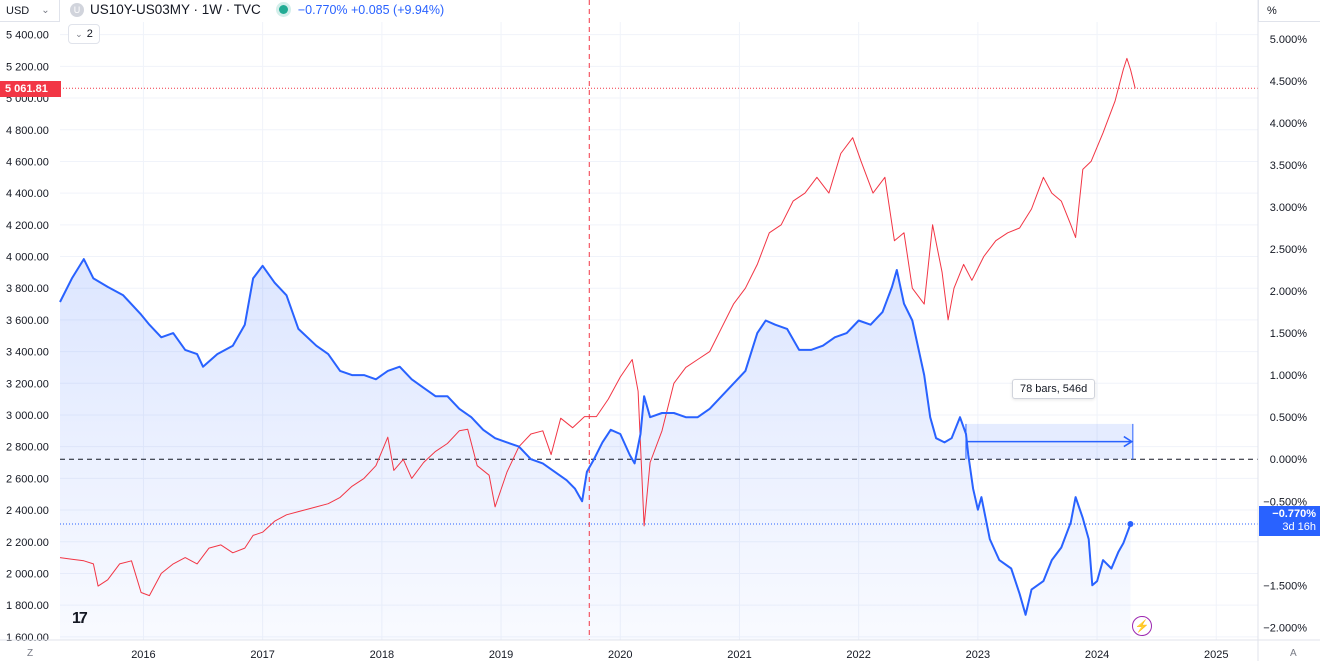 The image size is (1320, 661). I want to click on collapse-count: 2, so click(89, 34).